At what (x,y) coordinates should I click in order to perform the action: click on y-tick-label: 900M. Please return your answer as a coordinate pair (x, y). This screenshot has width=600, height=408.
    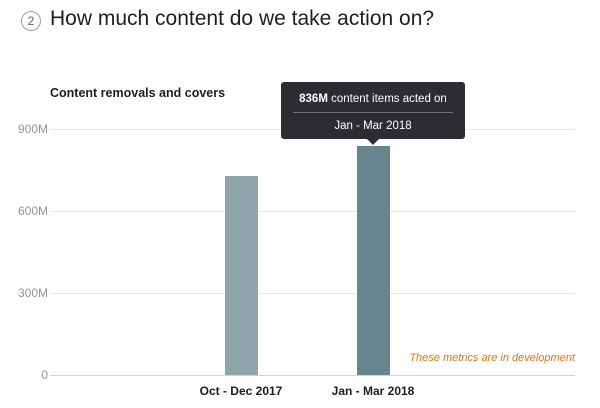
    Looking at the image, I should click on (32, 129).